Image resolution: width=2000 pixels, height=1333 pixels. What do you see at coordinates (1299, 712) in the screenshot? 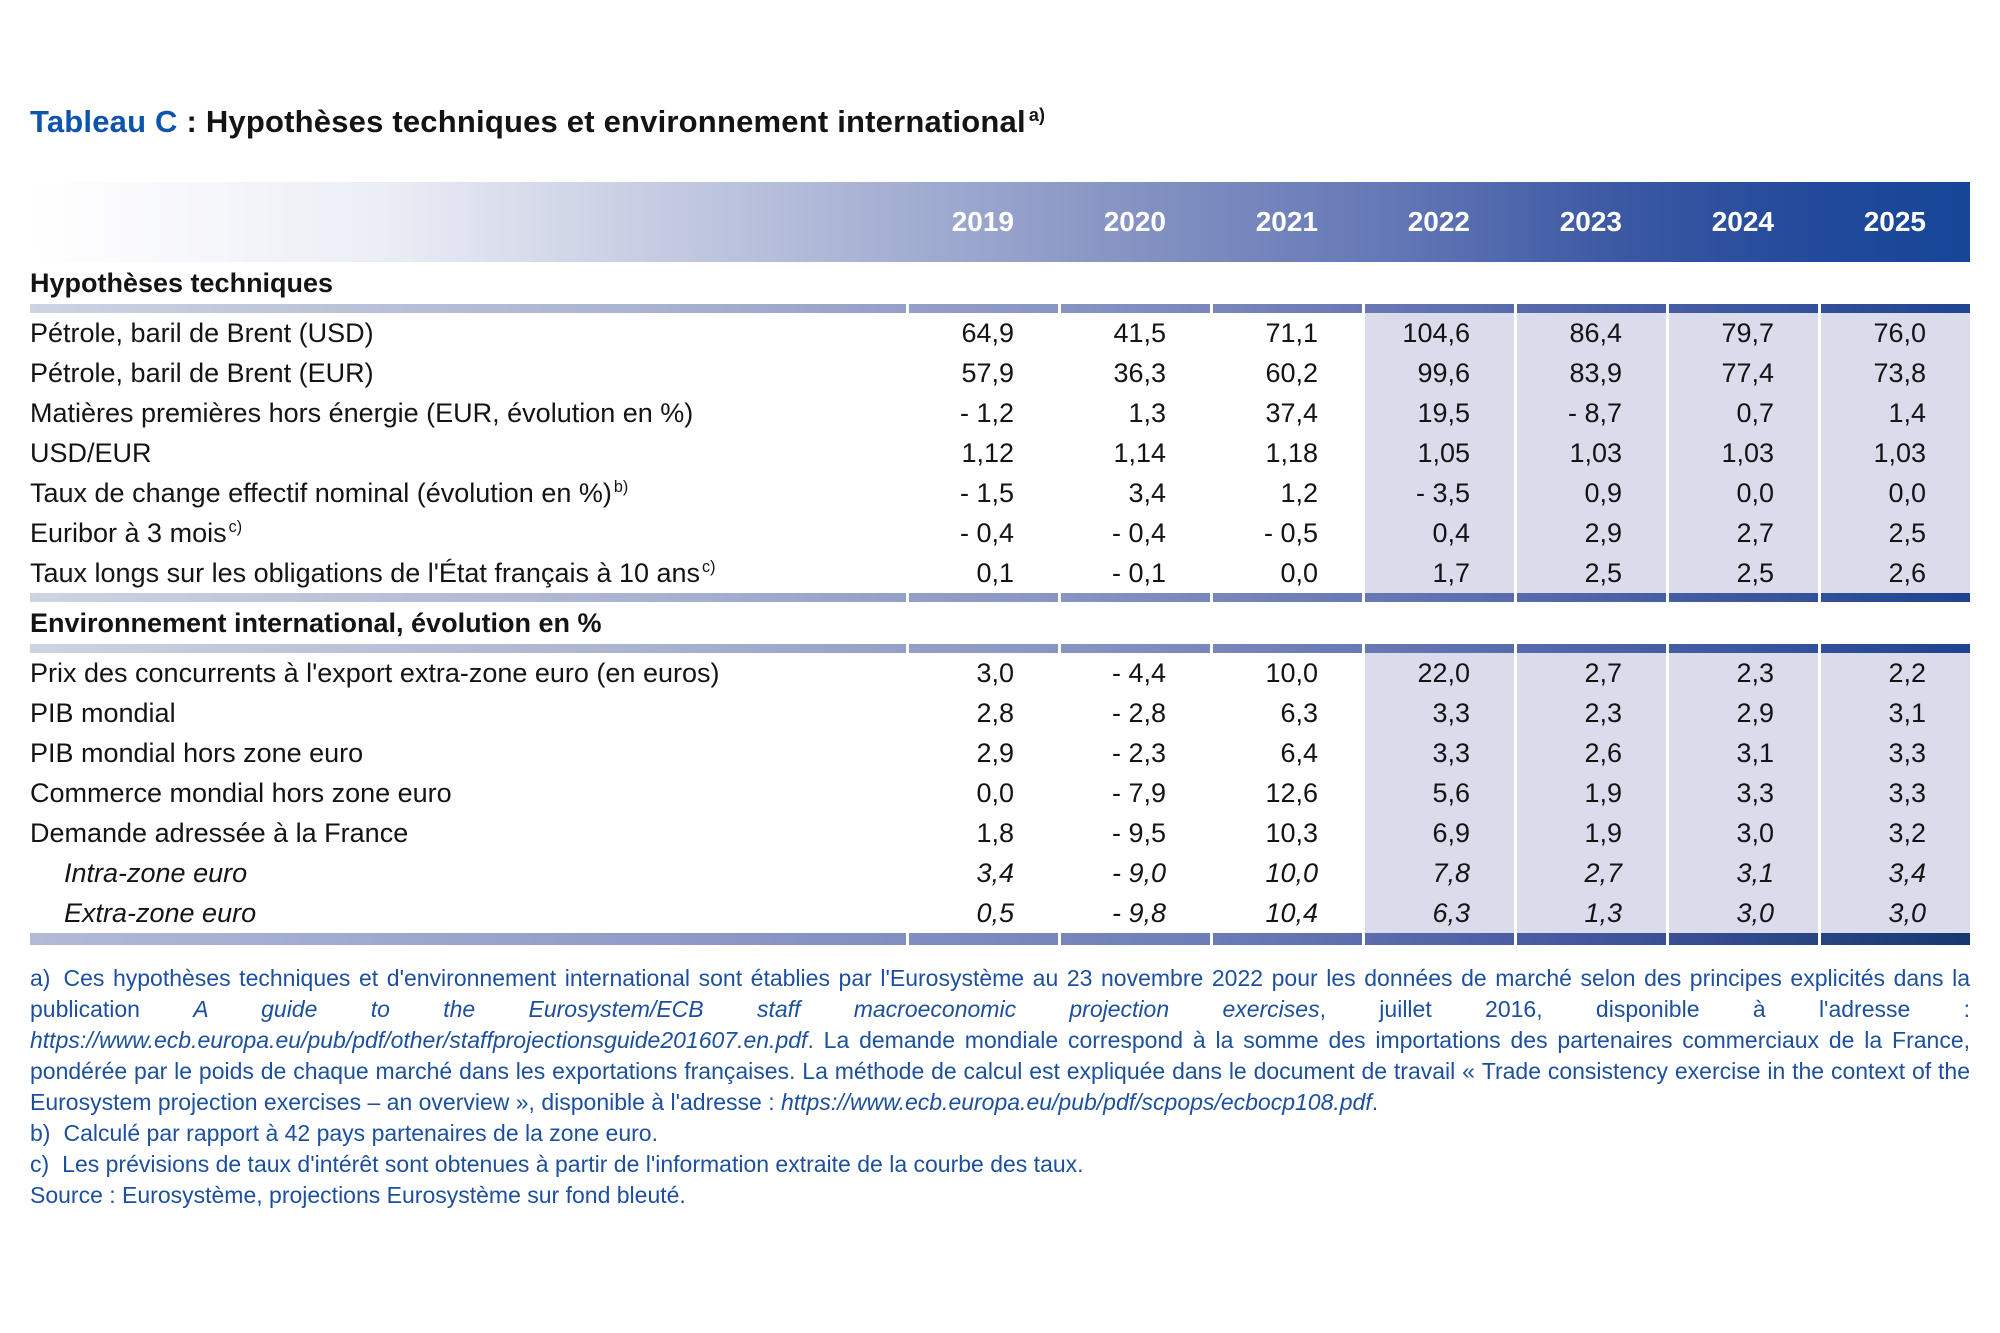
I see `value-cell: 6,3` at bounding box center [1299, 712].